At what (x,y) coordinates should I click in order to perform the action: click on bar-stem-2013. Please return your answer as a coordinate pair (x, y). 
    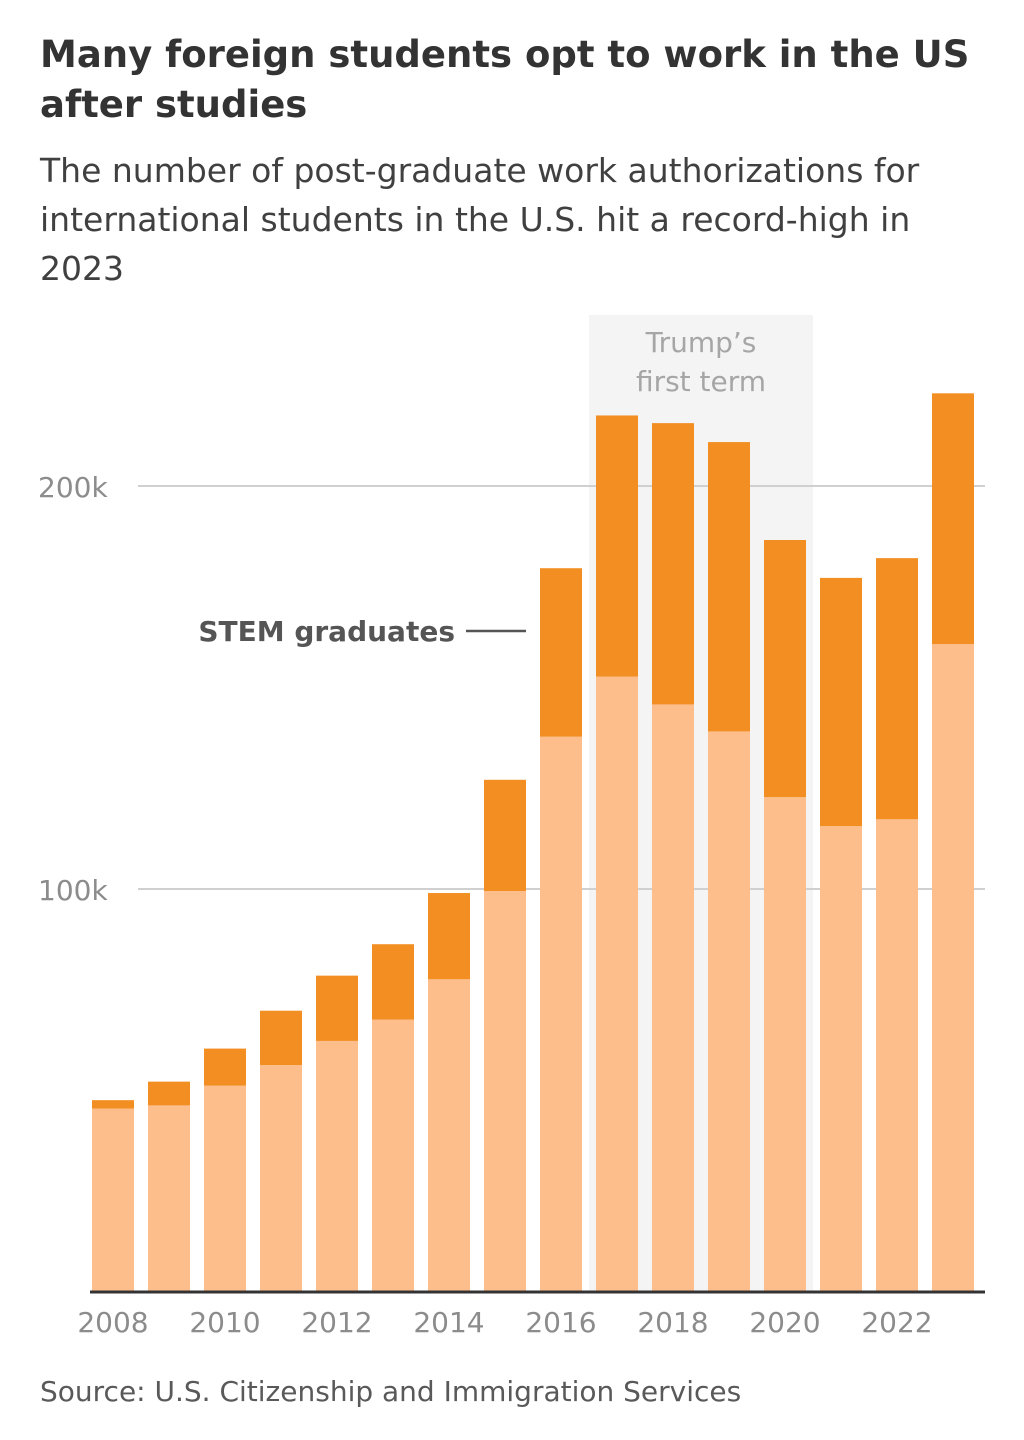
    Looking at the image, I should click on (393, 982).